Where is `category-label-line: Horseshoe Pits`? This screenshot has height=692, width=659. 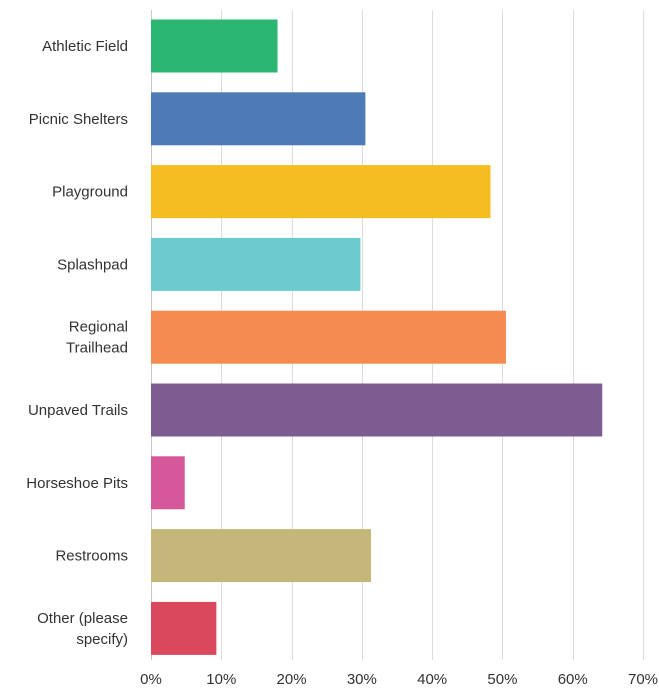
category-label-line: Horseshoe Pits is located at coordinates (77, 483).